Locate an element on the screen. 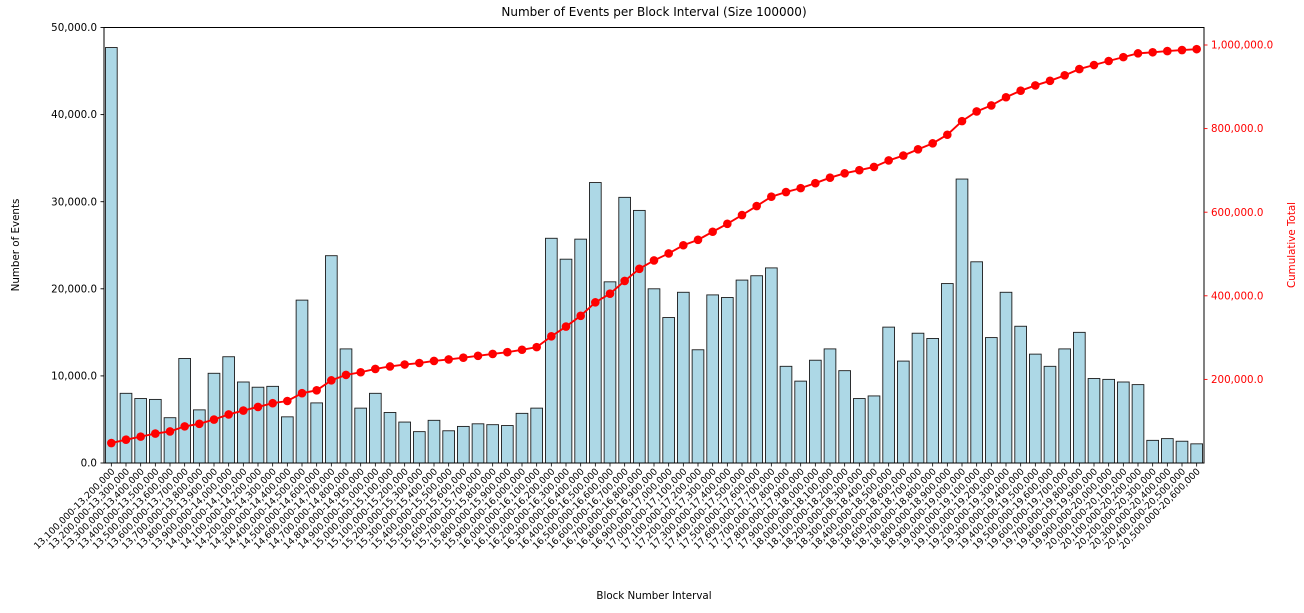 The image size is (1304, 613). y-tick-label-left: 0.0 is located at coordinates (89, 464).